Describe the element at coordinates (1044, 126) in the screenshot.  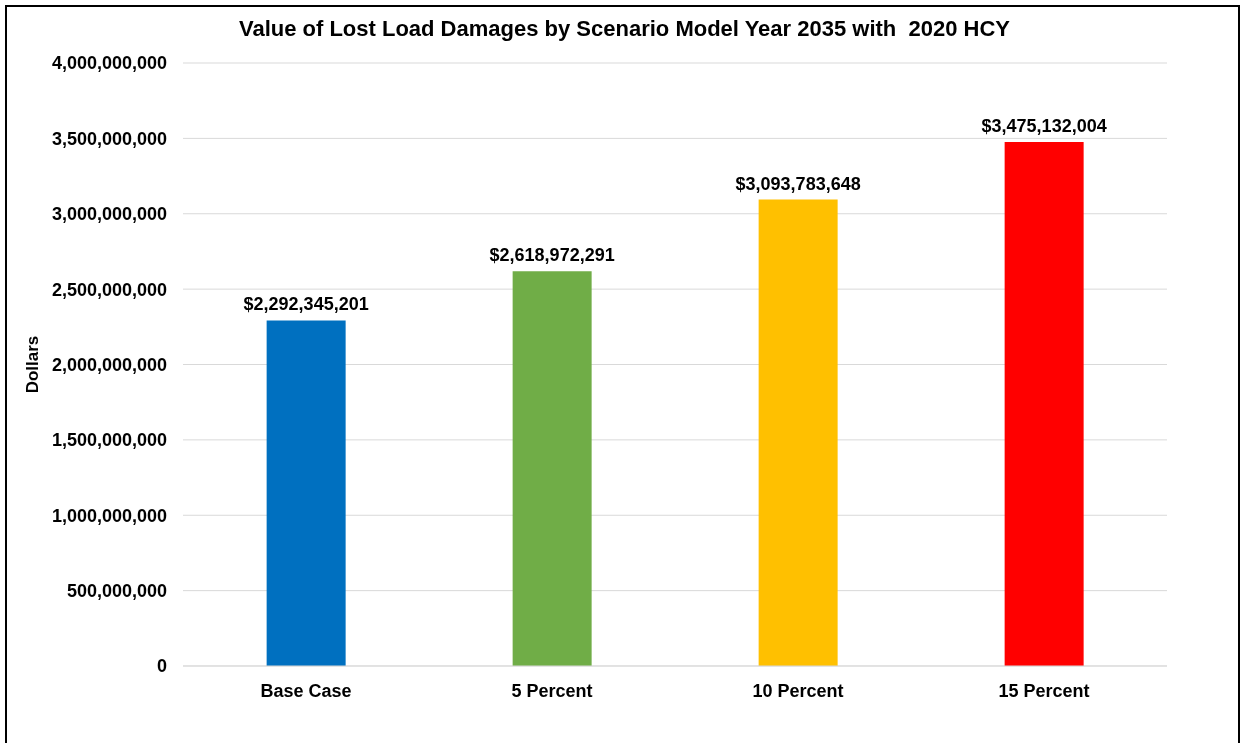
I see `data-label: $3,475,132,004` at that location.